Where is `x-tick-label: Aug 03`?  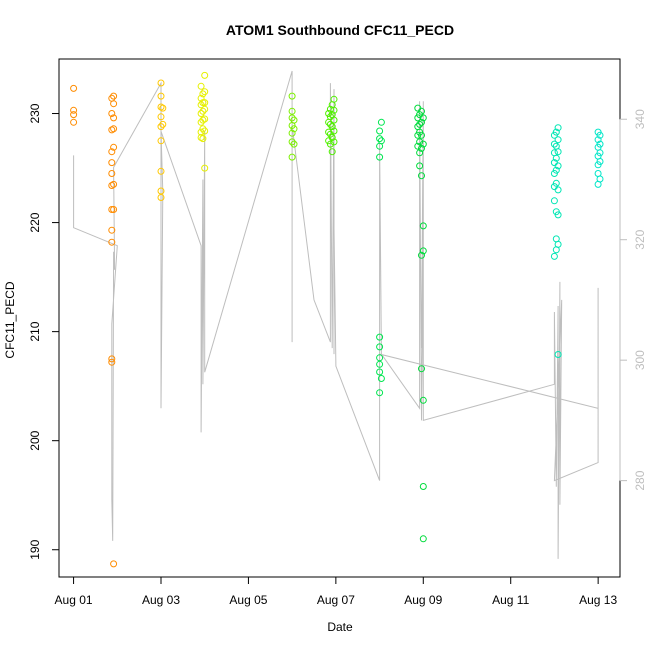
x-tick-label: Aug 03 is located at coordinates (161, 600).